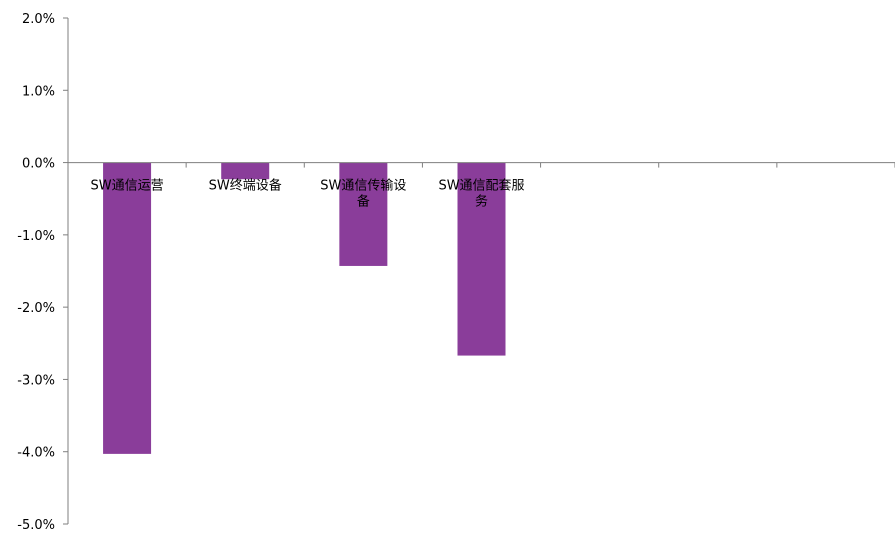  What do you see at coordinates (36, 236) in the screenshot?
I see `y-tick-label: -1.0%` at bounding box center [36, 236].